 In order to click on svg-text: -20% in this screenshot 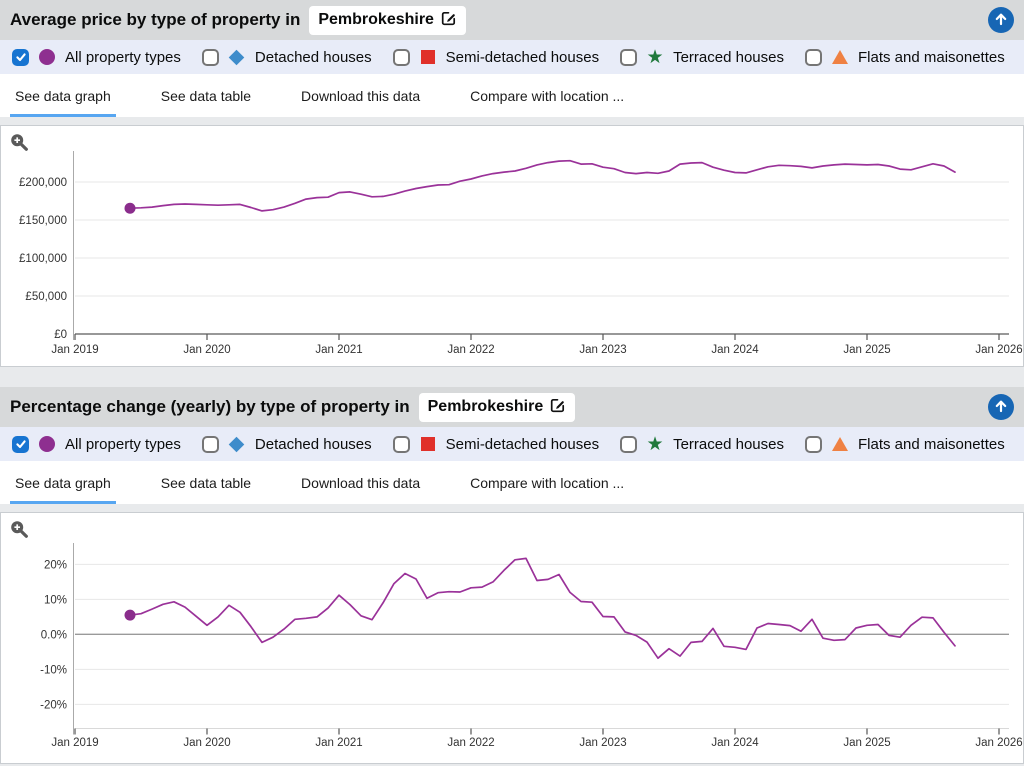, I will do `click(53, 705)`.